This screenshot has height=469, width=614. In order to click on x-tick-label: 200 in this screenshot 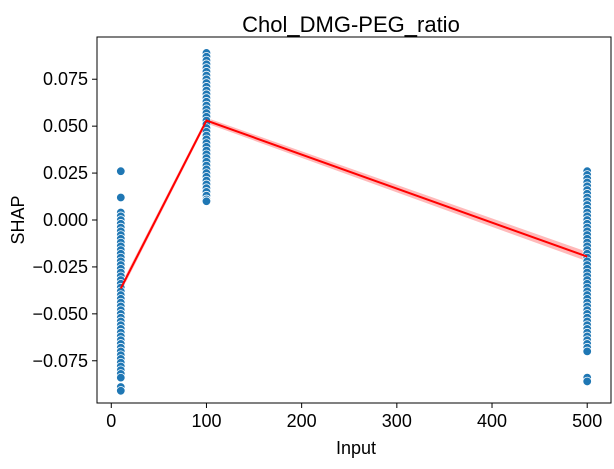, I will do `click(302, 421)`.